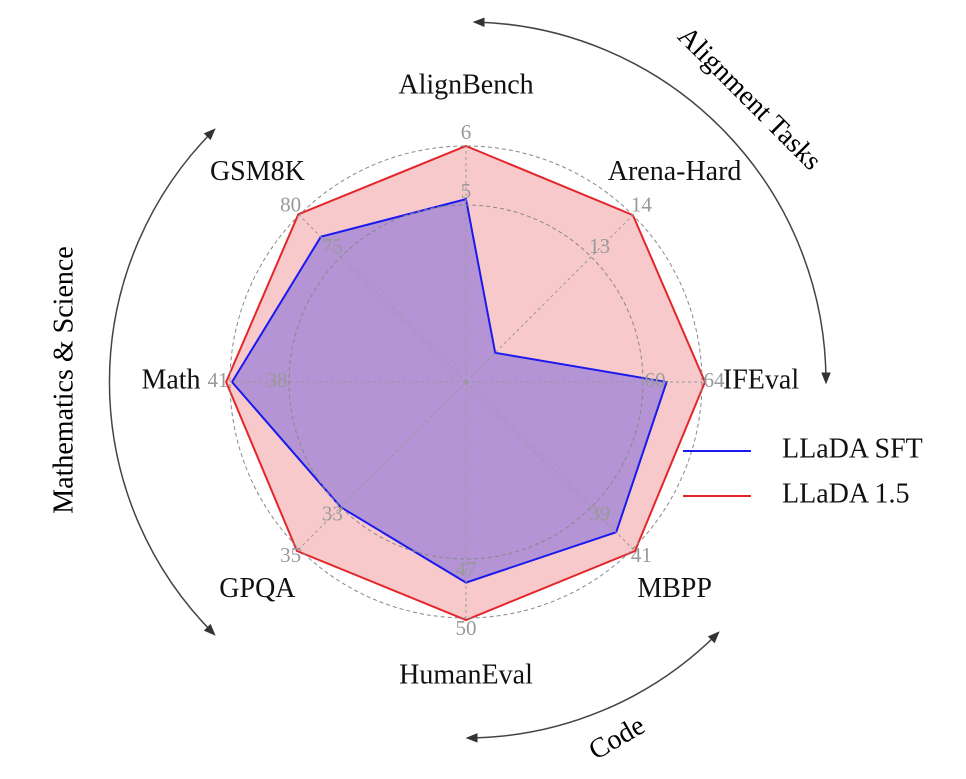 The image size is (966, 779). What do you see at coordinates (466, 674) in the screenshot?
I see `category-label: HumanEval` at bounding box center [466, 674].